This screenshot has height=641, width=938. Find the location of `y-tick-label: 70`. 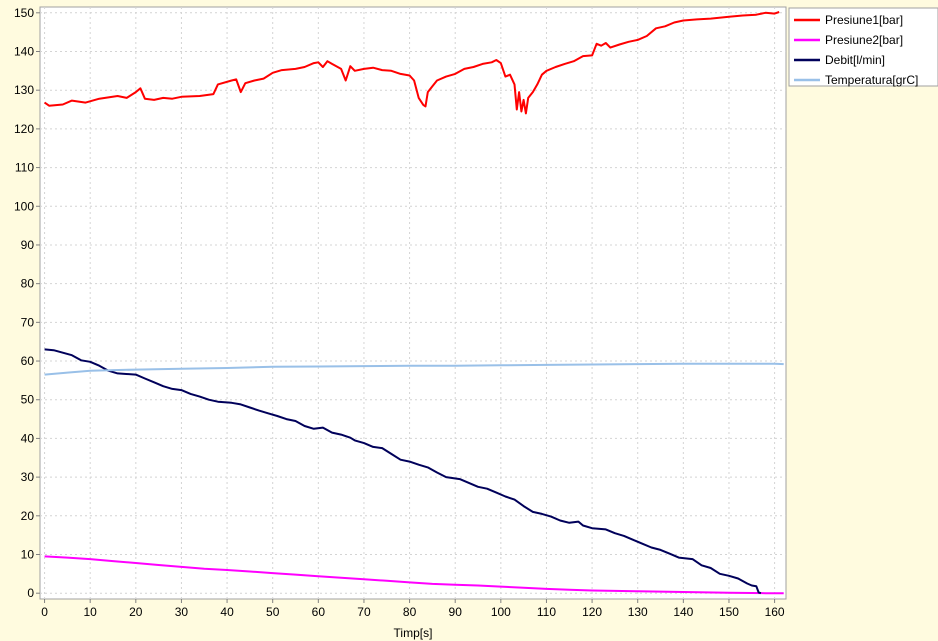

y-tick-label: 70 is located at coordinates (28, 322).